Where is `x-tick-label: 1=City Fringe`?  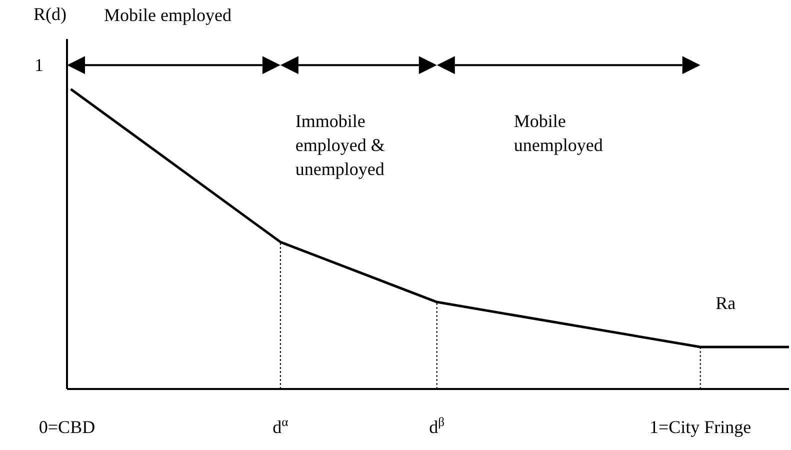
x-tick-label: 1=City Fringe is located at coordinates (701, 427).